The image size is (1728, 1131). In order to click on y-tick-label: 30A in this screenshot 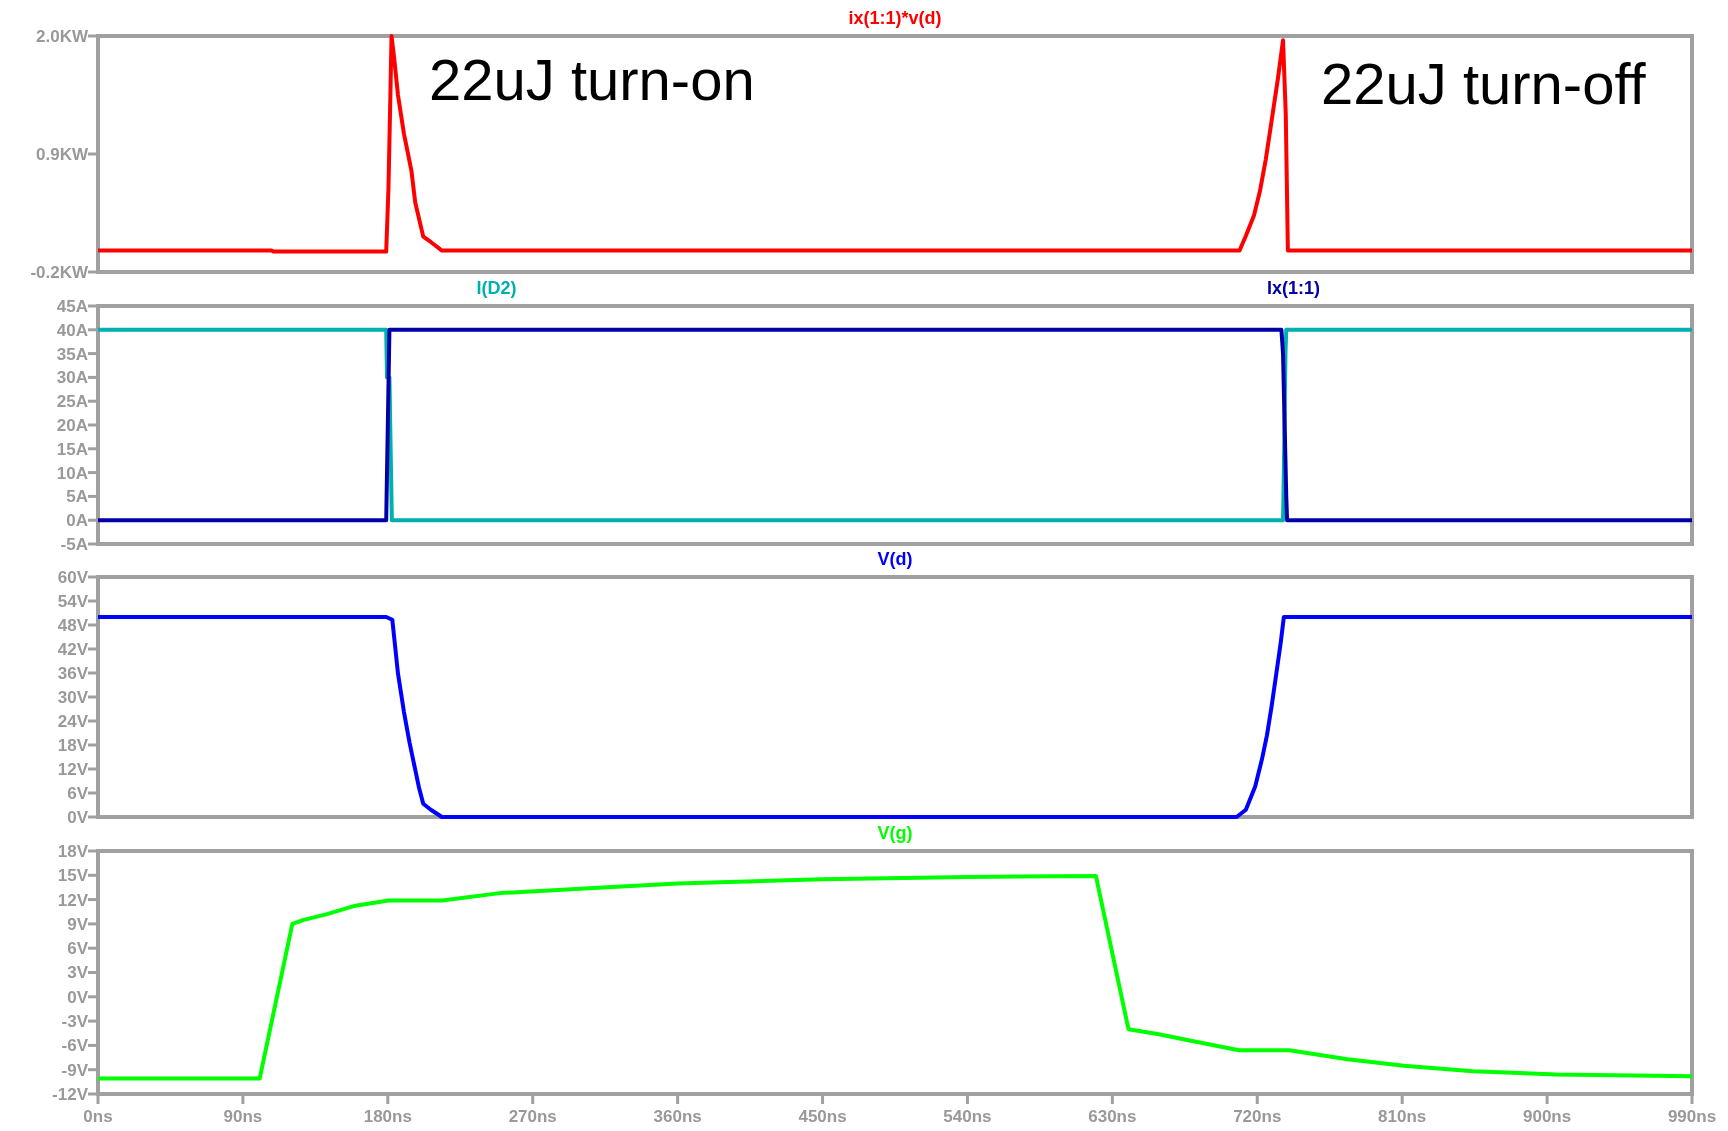, I will do `click(72, 378)`.